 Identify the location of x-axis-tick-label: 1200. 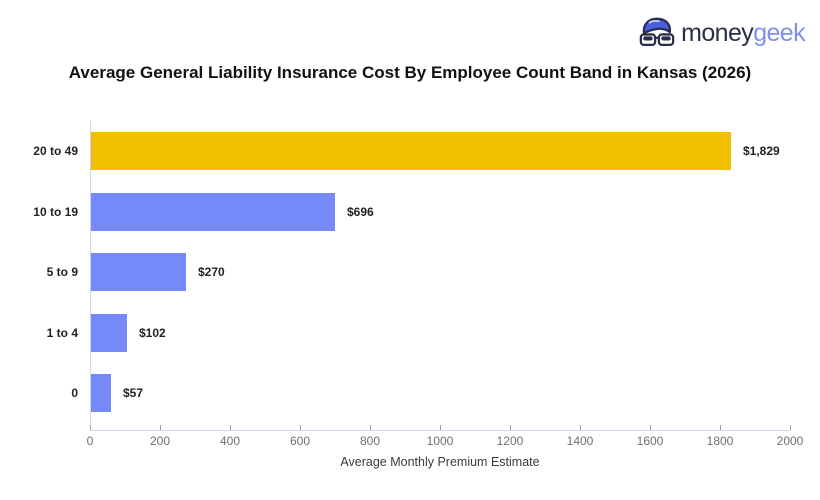
(510, 441).